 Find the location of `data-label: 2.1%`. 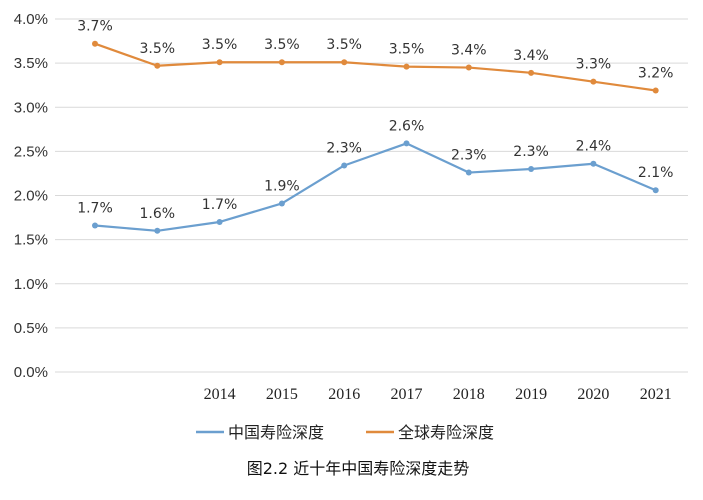

data-label: 2.1% is located at coordinates (656, 173).